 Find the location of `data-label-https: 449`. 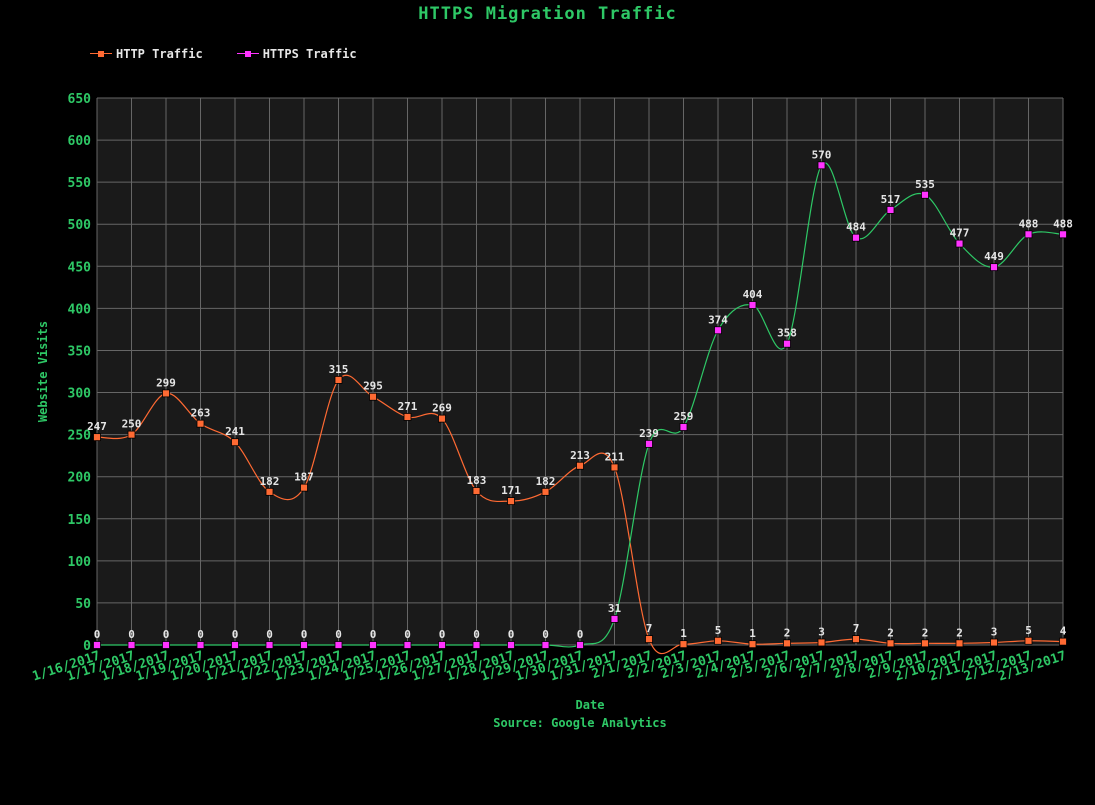

data-label-https: 449 is located at coordinates (994, 256).